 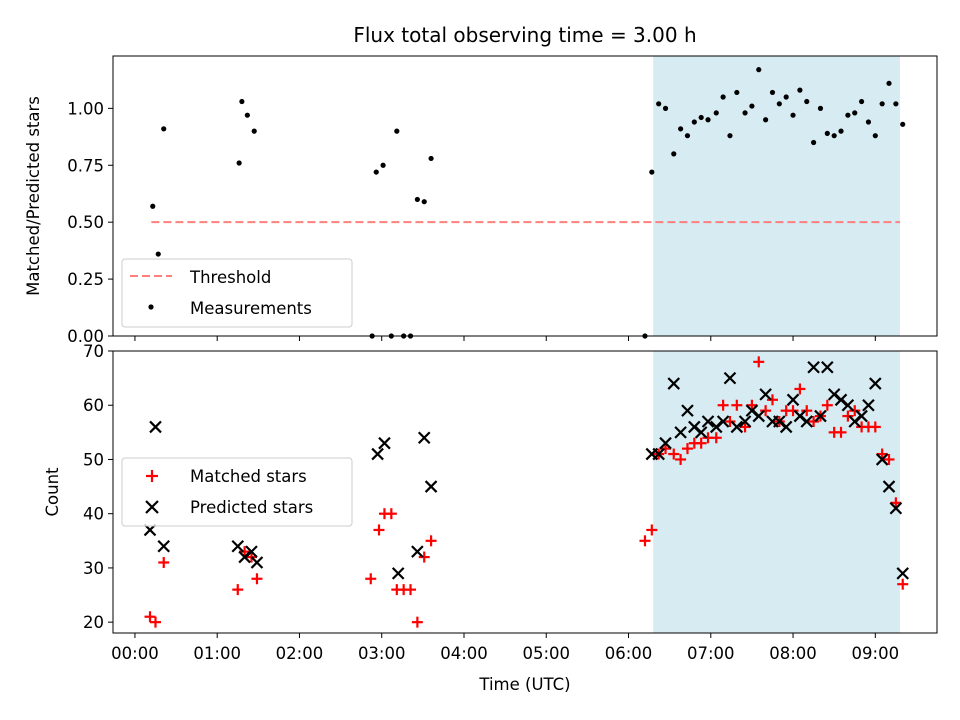 I want to click on top-y-axis-label: Matched/Predicted stars, so click(x=33, y=196).